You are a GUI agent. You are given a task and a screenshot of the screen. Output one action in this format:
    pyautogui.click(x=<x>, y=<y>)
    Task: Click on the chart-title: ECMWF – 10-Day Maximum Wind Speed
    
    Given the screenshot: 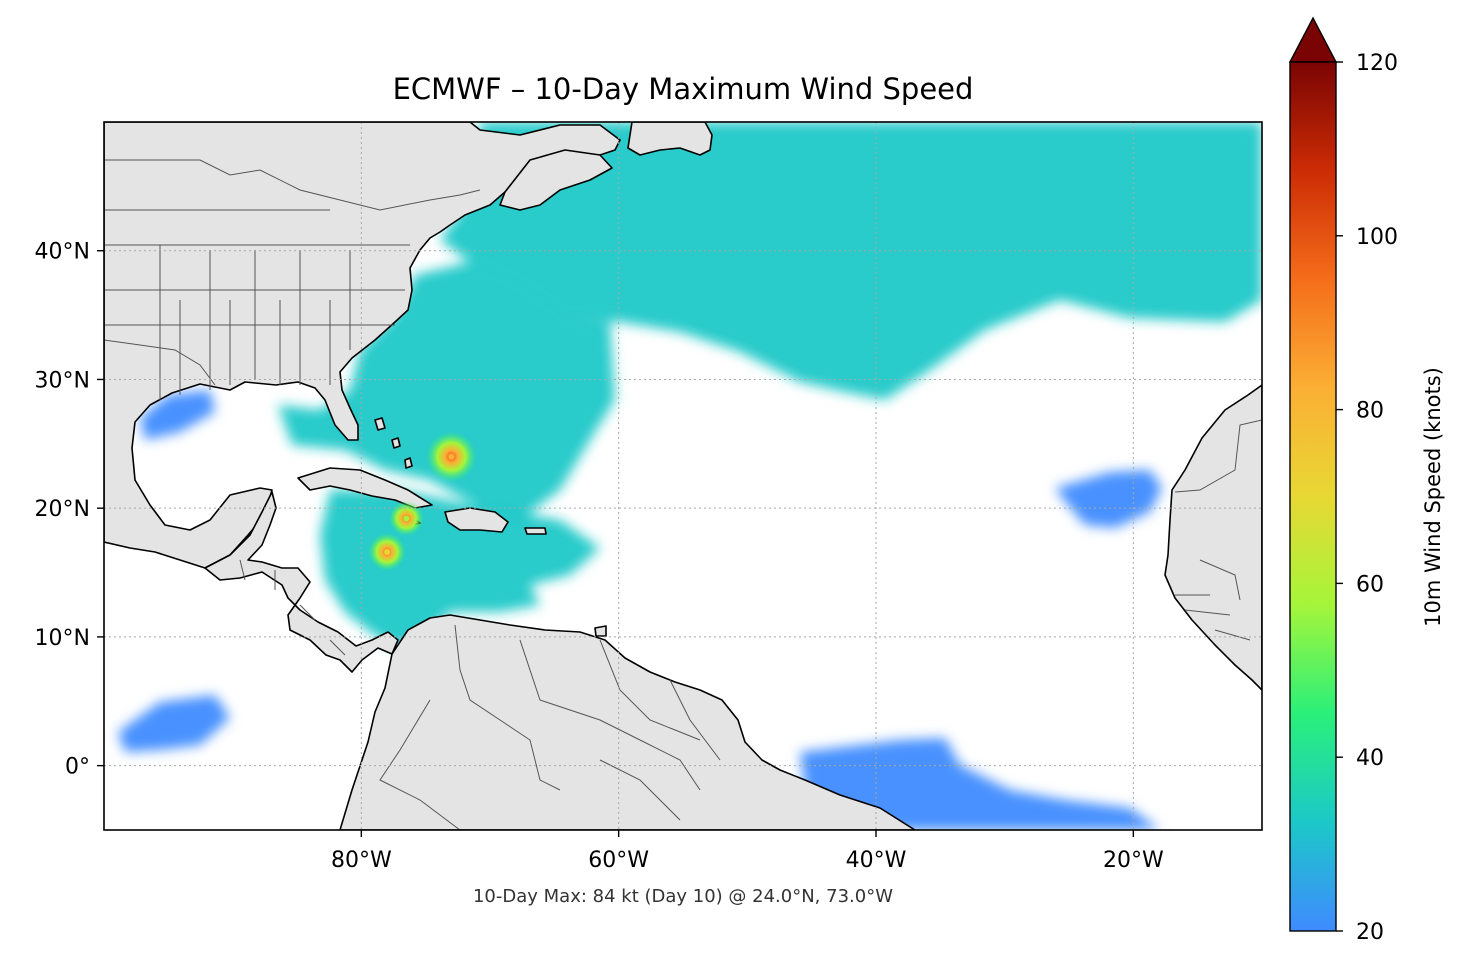 What is the action you would take?
    pyautogui.click(x=683, y=89)
    